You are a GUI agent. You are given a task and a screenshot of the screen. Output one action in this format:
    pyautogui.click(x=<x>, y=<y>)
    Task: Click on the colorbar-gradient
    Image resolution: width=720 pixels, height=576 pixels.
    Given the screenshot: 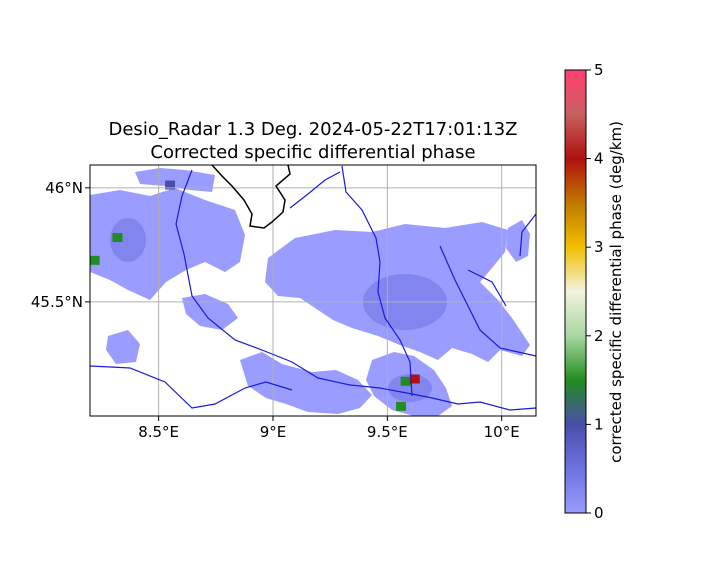 What is the action you would take?
    pyautogui.click(x=575, y=291)
    